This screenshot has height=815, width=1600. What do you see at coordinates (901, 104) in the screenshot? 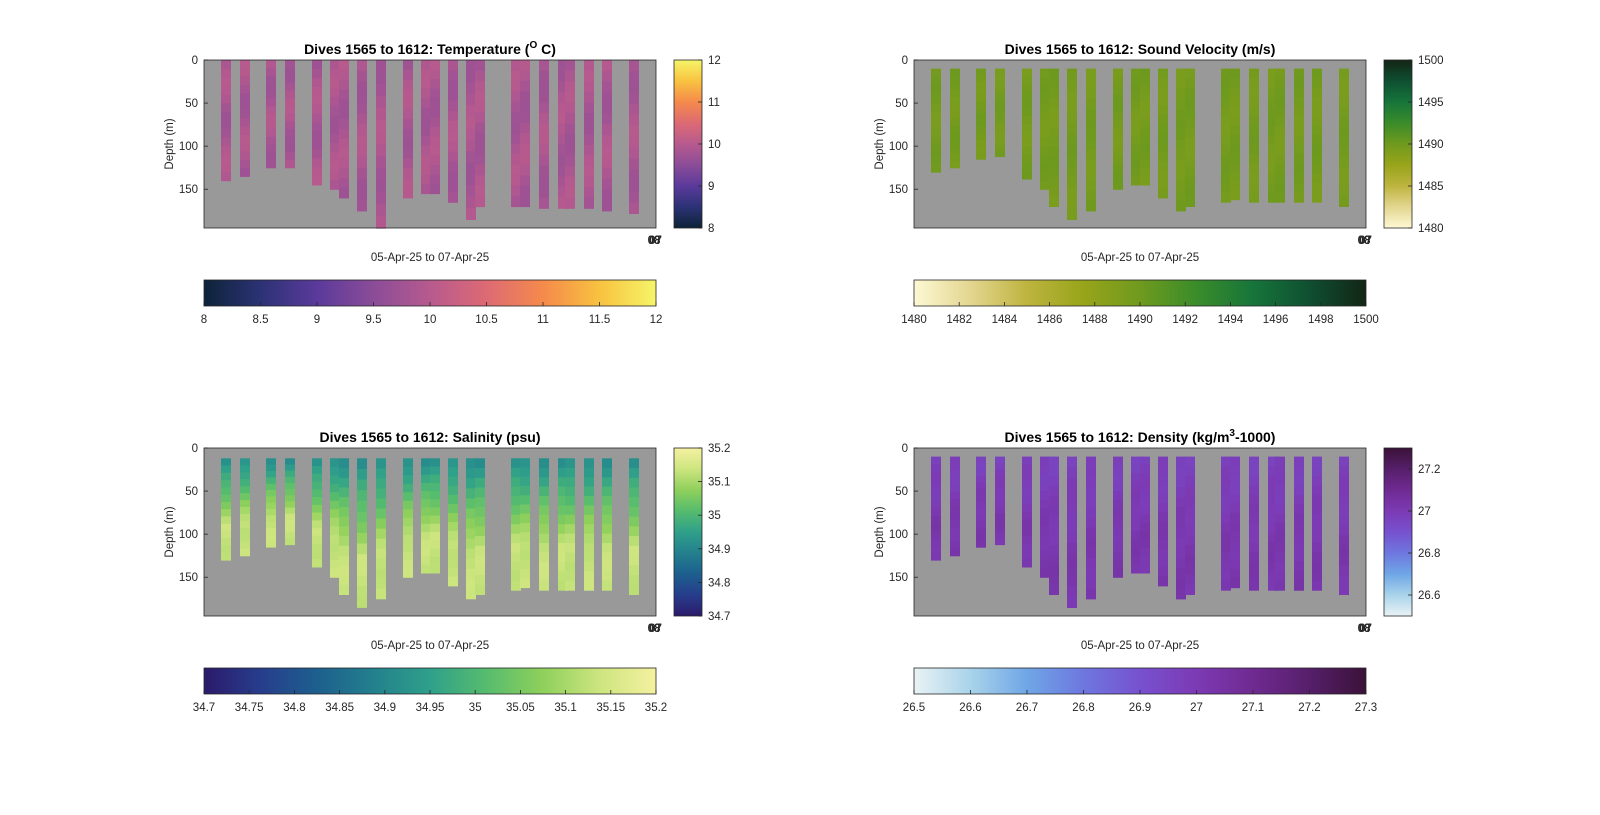
I see `y-tick-label: 50` at bounding box center [901, 104].